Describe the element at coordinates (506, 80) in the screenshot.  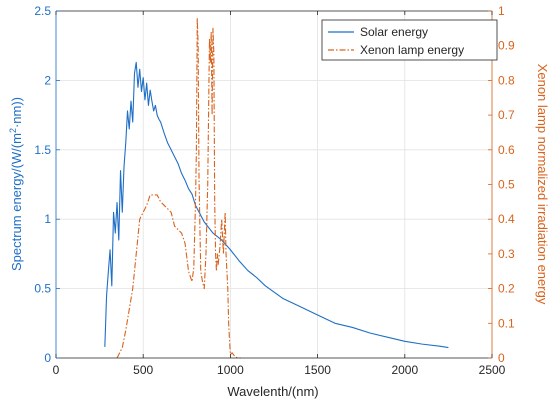
I see `y-tick-label-right-8: 0.8` at that location.